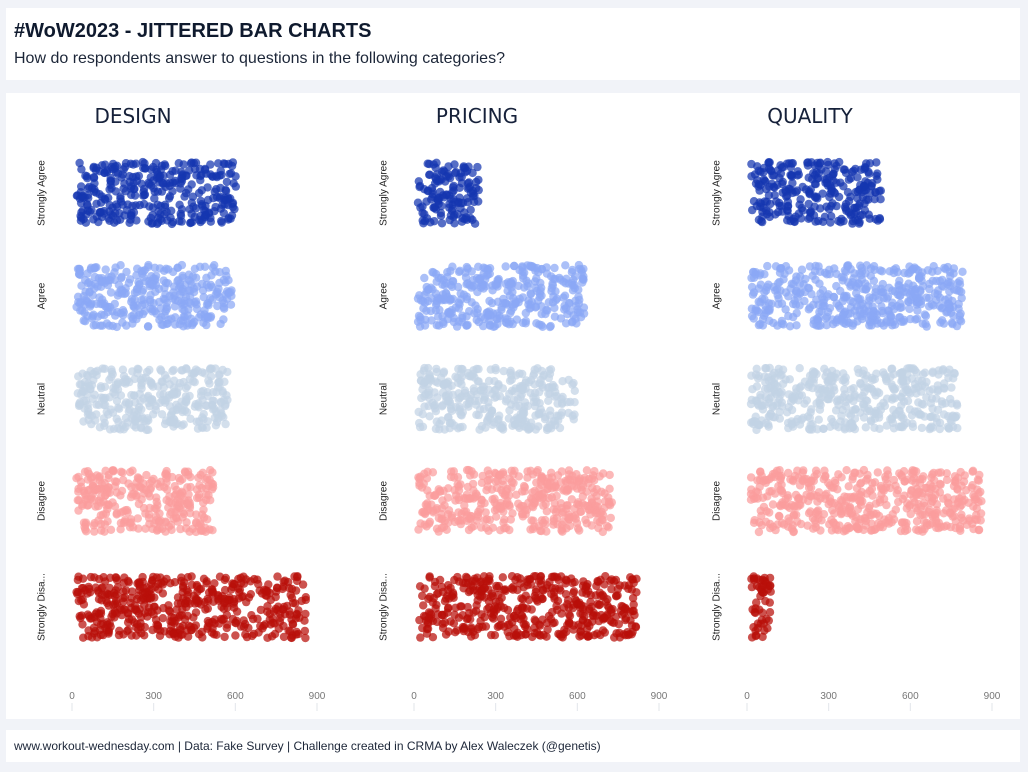 The width and height of the screenshot is (1028, 772). Describe the element at coordinates (42, 399) in the screenshot. I see `category-label: Neutral` at that location.